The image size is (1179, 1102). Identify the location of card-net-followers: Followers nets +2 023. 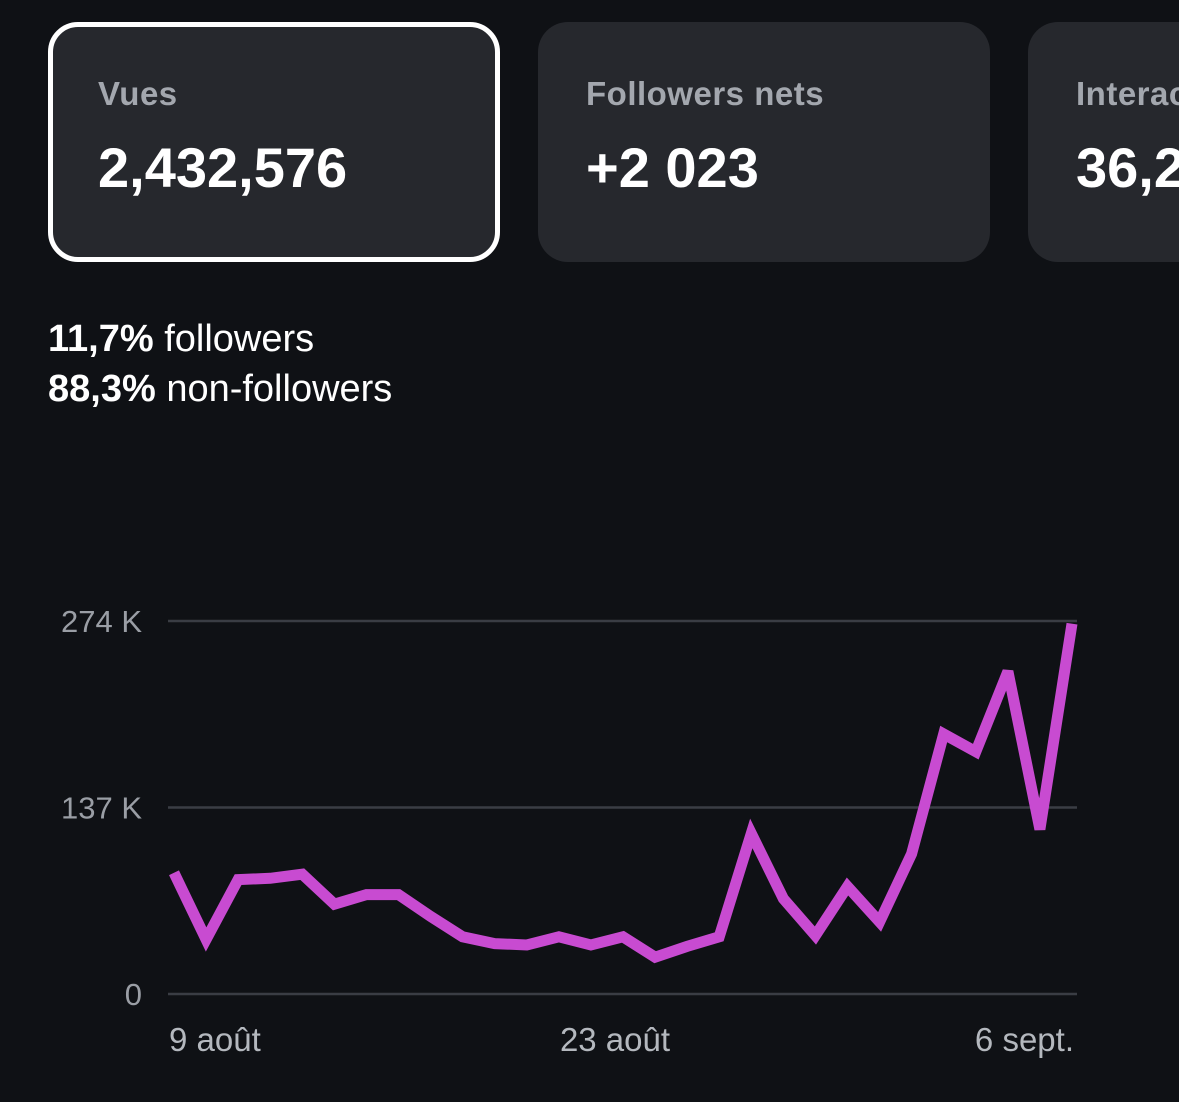
(764, 142).